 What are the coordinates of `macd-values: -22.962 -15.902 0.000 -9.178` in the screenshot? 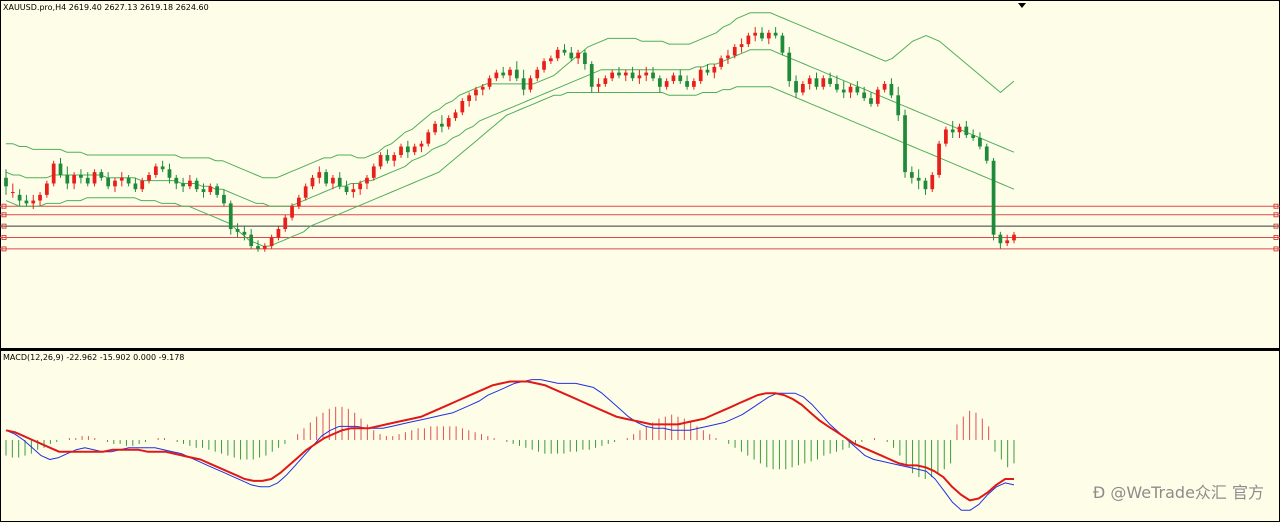 It's located at (125, 357).